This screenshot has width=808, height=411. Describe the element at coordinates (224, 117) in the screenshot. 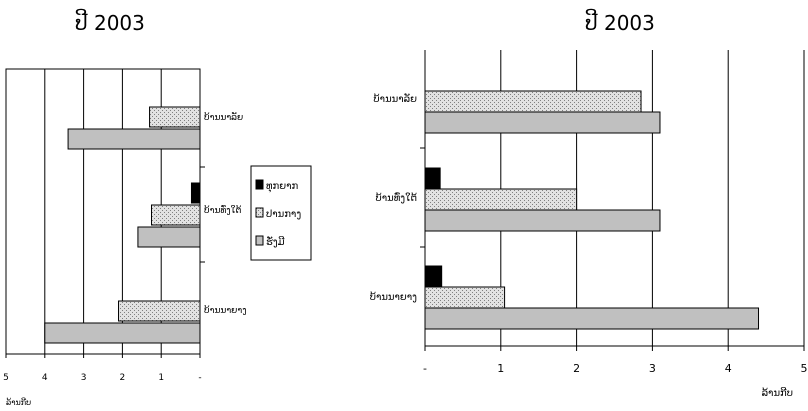

I see `left-category-label: ບ້ານນາລັຍ` at that location.